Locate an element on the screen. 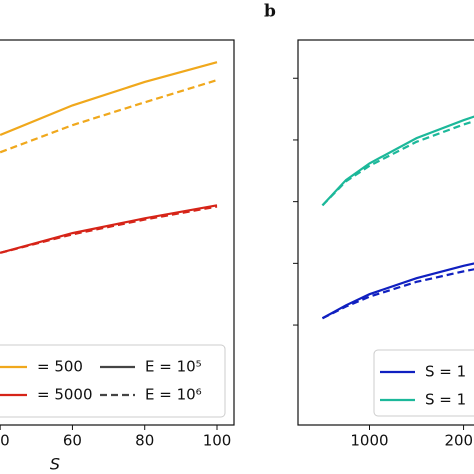 The image size is (474, 474). legend-label: = 500 is located at coordinates (60, 367).